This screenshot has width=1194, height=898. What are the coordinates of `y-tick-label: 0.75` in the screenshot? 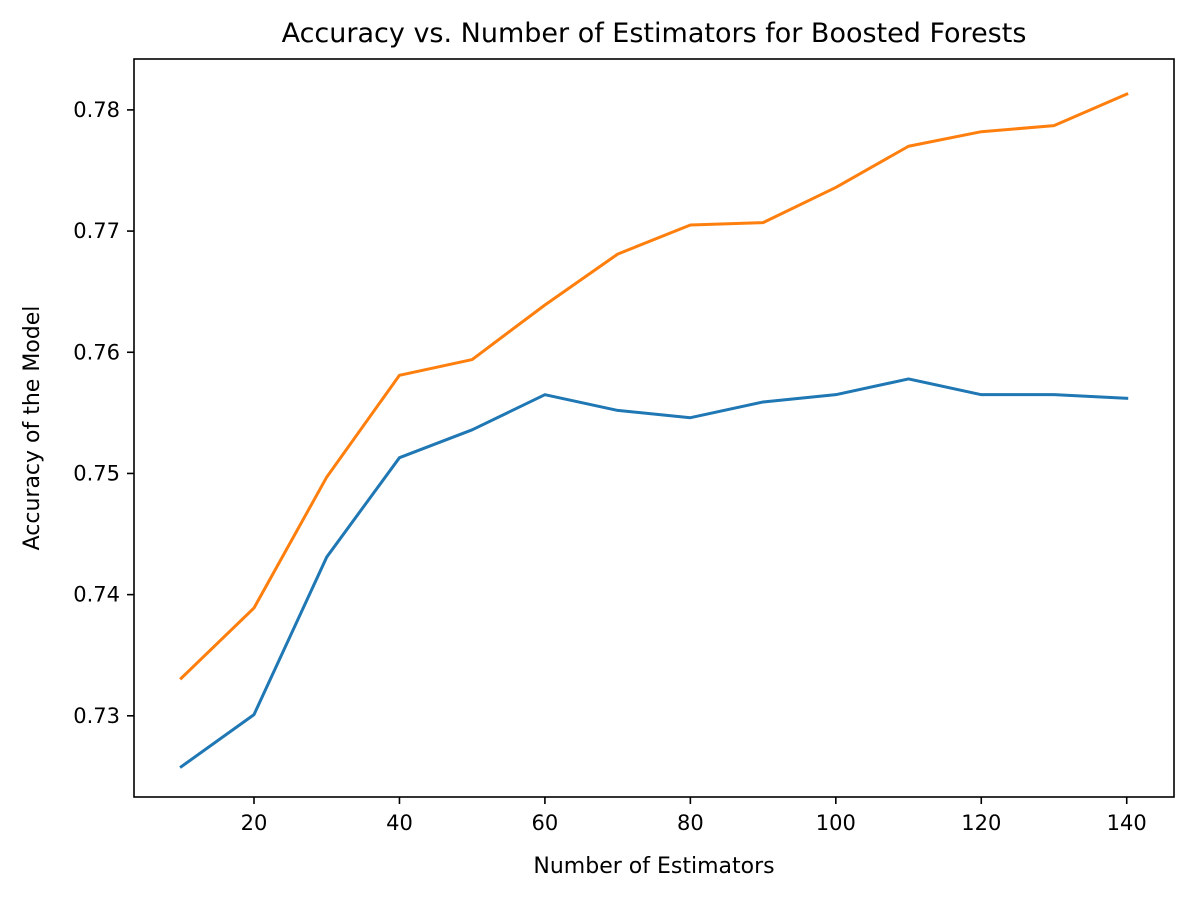 It's located at (96, 473).